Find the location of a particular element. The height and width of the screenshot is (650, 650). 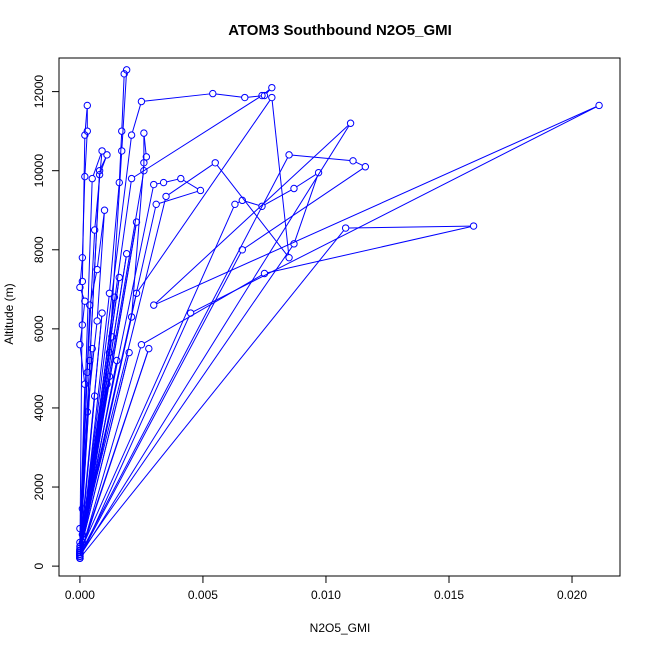

y-tick-label: 0 is located at coordinates (39, 565).